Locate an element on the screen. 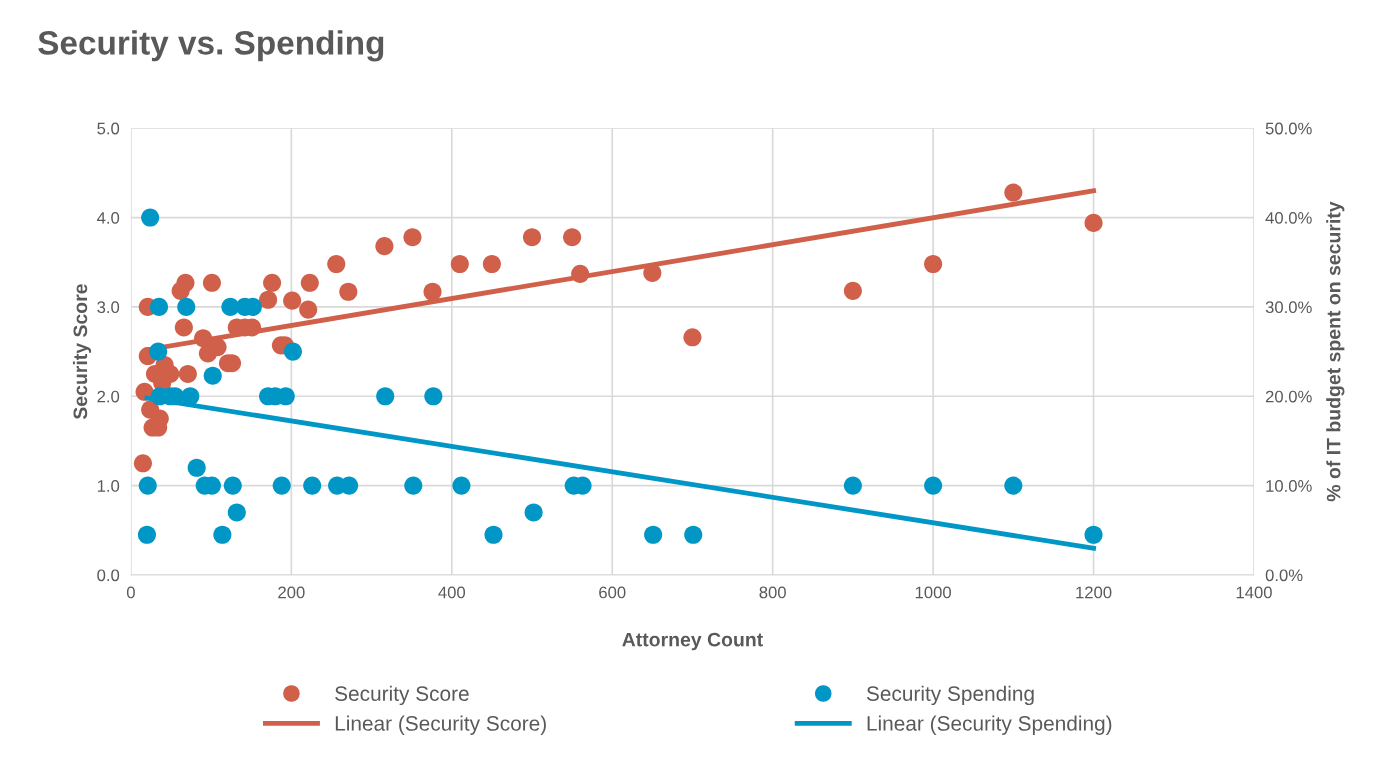 The height and width of the screenshot is (777, 1378). y2-tick-label: 20.0% is located at coordinates (1288, 396).